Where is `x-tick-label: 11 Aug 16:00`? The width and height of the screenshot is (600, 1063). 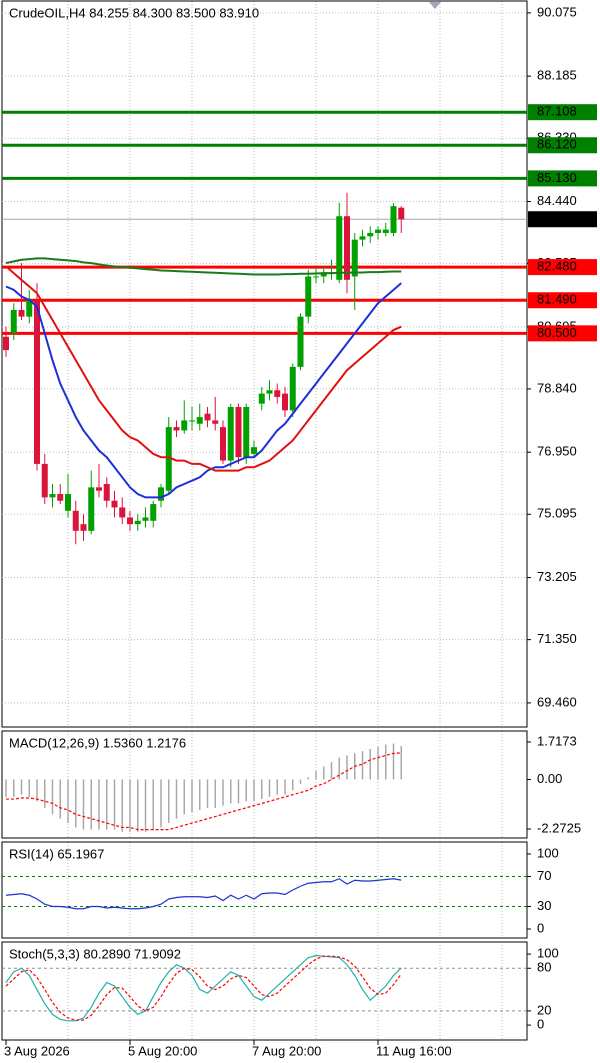
x-tick-label: 11 Aug 16:00 is located at coordinates (414, 1050).